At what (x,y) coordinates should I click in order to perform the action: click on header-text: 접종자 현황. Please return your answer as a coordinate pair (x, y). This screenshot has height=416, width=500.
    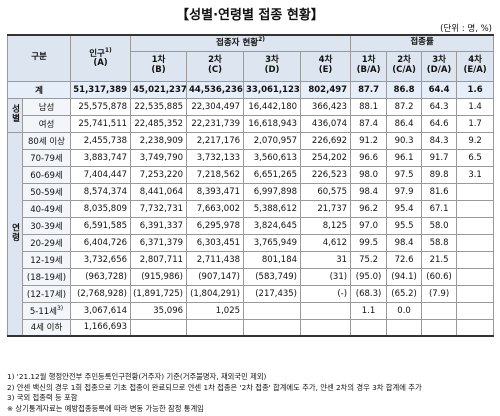
    Looking at the image, I should click on (237, 43).